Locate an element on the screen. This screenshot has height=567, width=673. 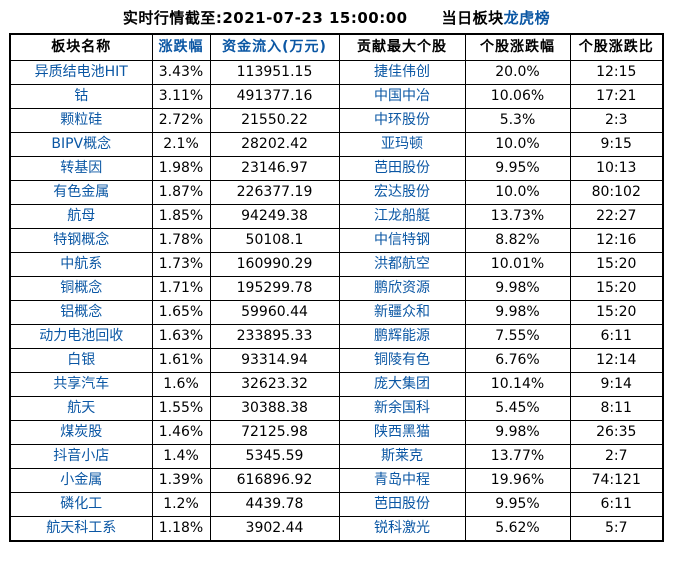
inflow-cell: 28202.42 is located at coordinates (274, 144).